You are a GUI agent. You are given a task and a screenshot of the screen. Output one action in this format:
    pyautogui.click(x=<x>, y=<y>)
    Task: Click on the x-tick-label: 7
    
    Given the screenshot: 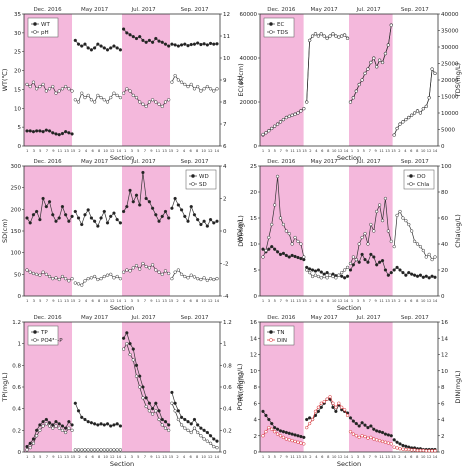 What is the action you would take?
    pyautogui.click(x=370, y=457)
    